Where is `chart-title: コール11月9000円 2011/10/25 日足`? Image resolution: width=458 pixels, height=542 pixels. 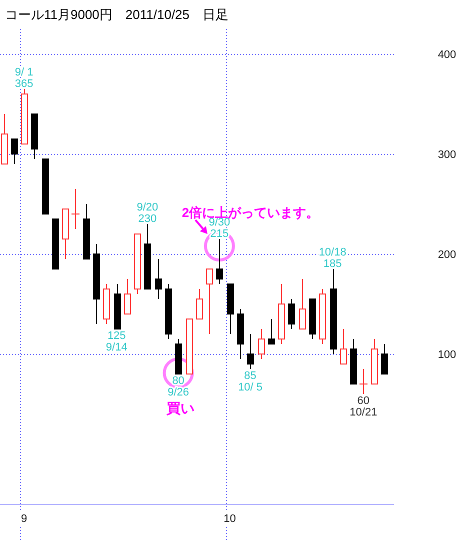 chart-title: コール11月9000円 2011/10/25 日足 is located at coordinates (117, 14).